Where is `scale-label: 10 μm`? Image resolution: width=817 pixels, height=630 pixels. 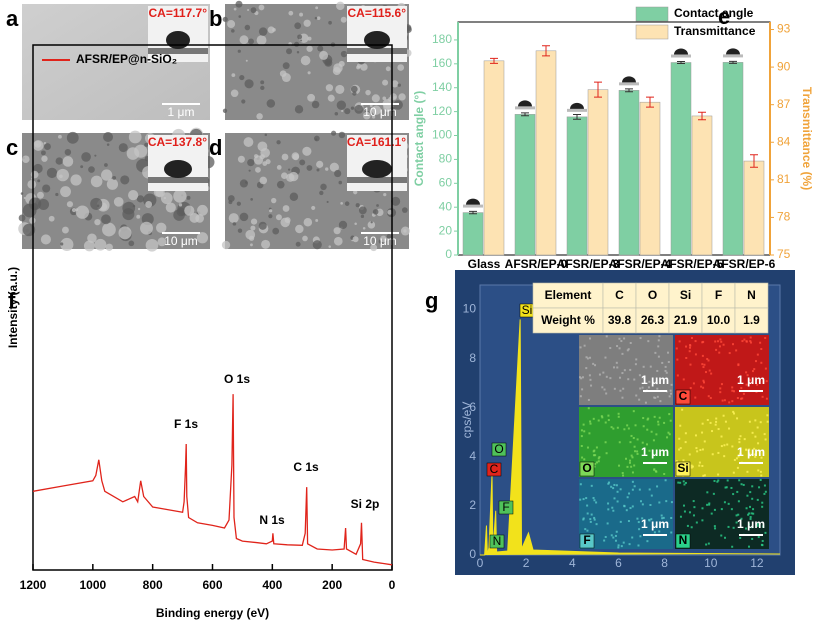 scale-label: 10 μm is located at coordinates (380, 112).